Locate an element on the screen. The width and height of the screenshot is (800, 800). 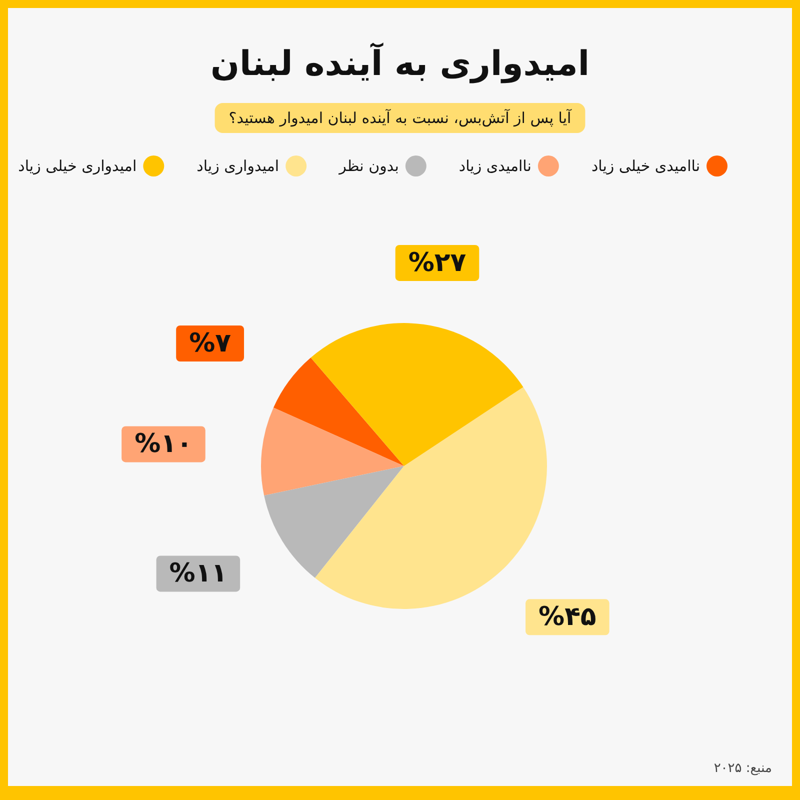
data-label: %۱۰ is located at coordinates (163, 444).